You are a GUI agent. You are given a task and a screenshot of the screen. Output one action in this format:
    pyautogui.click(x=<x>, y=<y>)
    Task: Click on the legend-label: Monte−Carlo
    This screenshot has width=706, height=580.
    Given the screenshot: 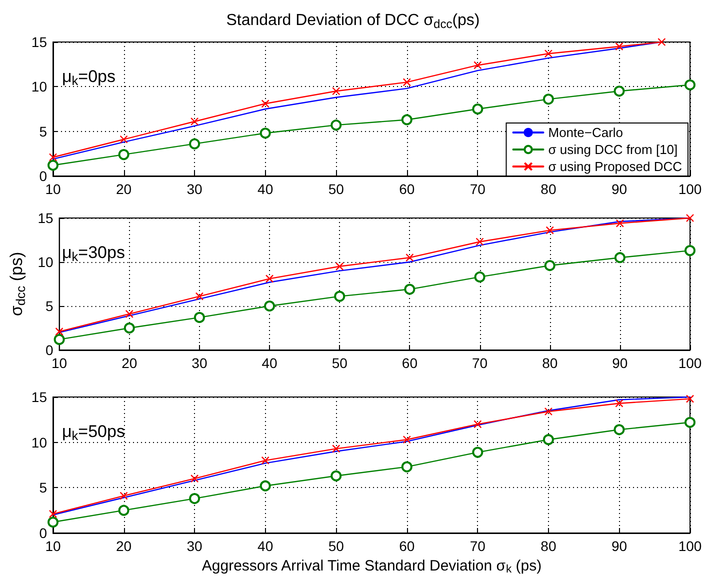 What is the action you would take?
    pyautogui.click(x=586, y=132)
    